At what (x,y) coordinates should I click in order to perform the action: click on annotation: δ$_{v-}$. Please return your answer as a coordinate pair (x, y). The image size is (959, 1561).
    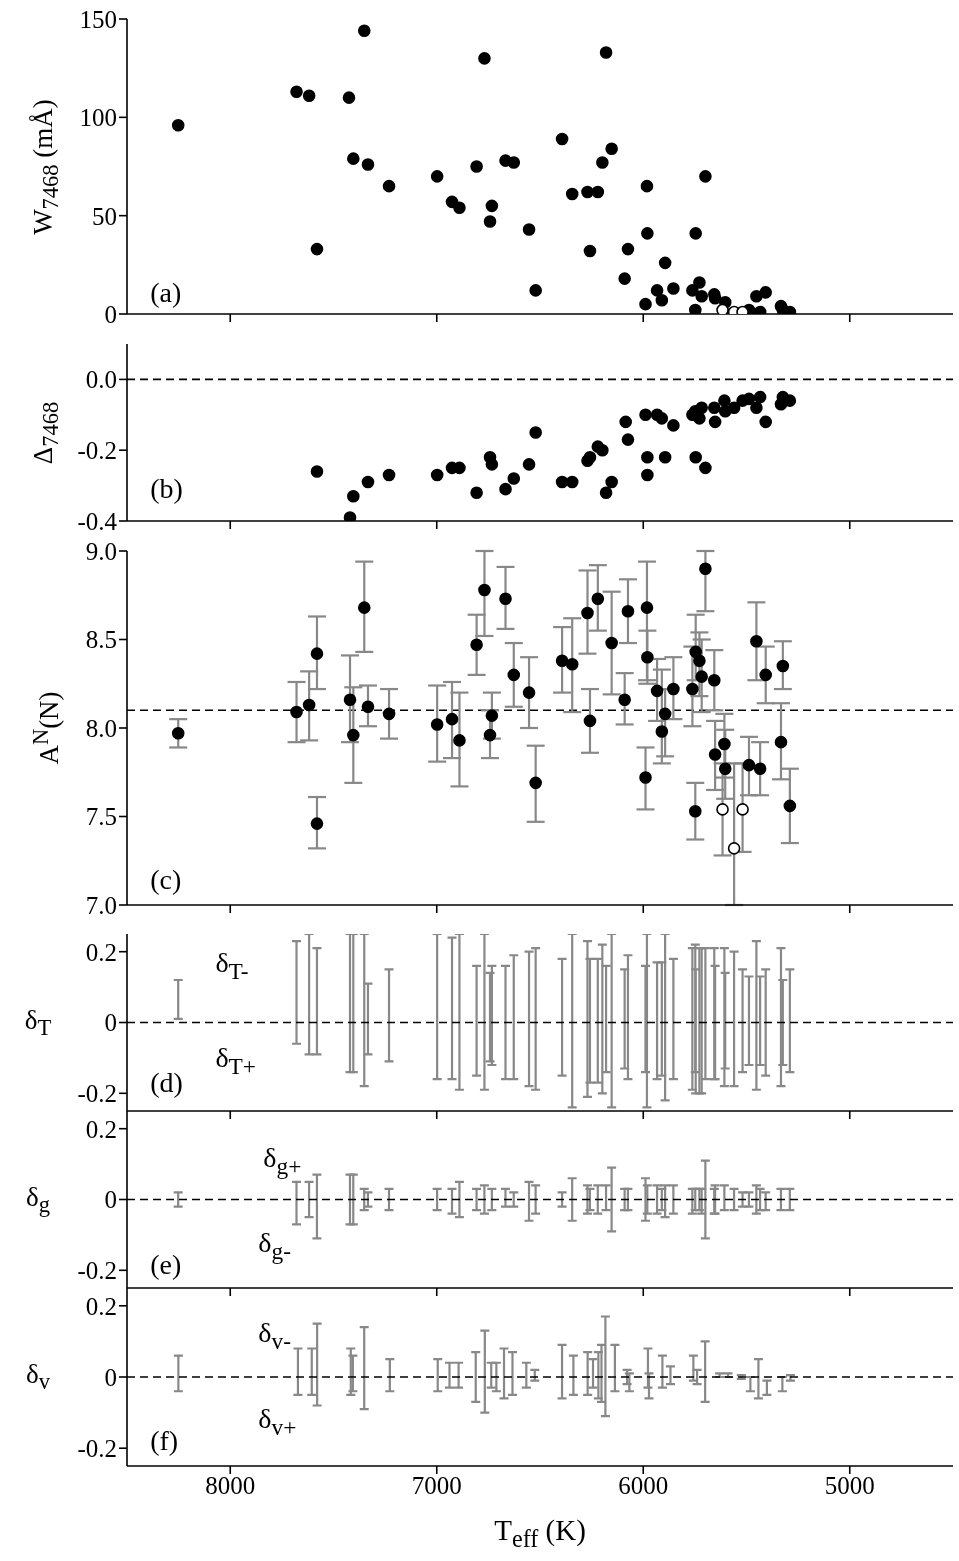
    Looking at the image, I should click on (274, 1336).